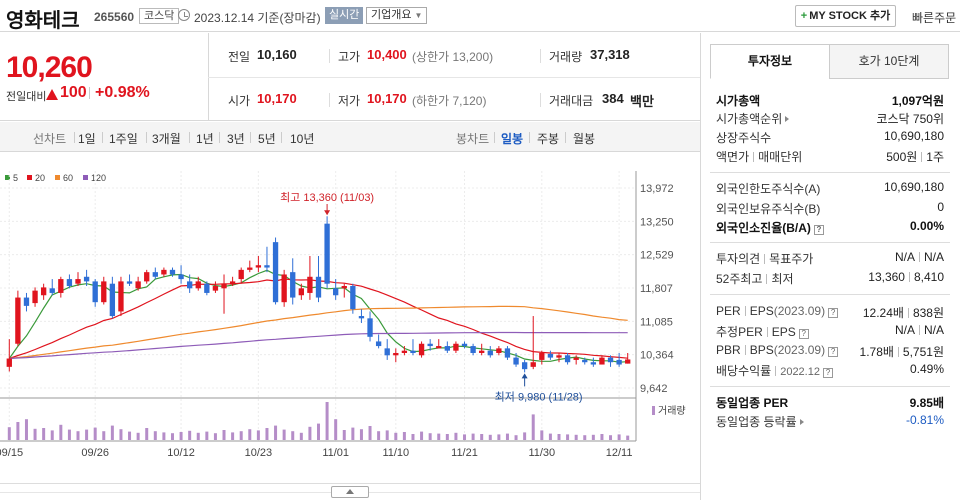 This screenshot has height=500, width=960. I want to click on quick-order-link: 빠른주문, so click(934, 18).